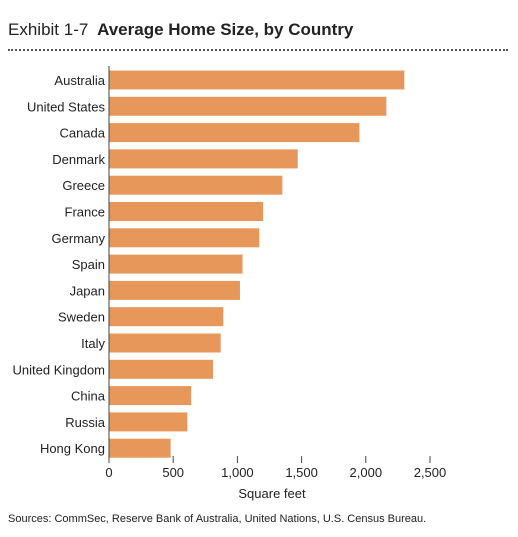  What do you see at coordinates (88, 396) in the screenshot?
I see `category-label: China` at bounding box center [88, 396].